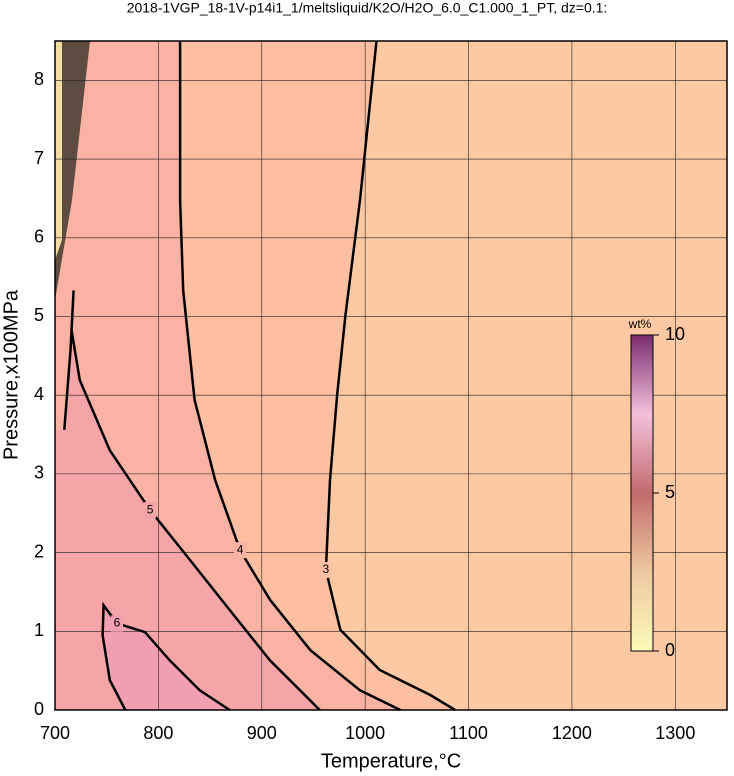  I want to click on x-tick-label: 1100, so click(468, 733).